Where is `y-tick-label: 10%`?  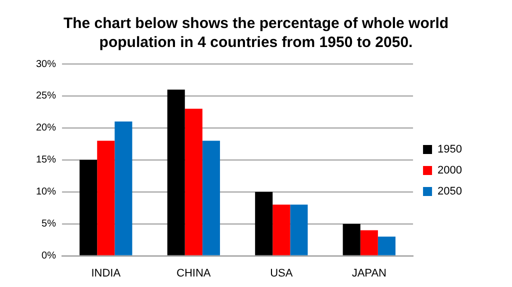 y-tick-label: 10% is located at coordinates (46, 192).